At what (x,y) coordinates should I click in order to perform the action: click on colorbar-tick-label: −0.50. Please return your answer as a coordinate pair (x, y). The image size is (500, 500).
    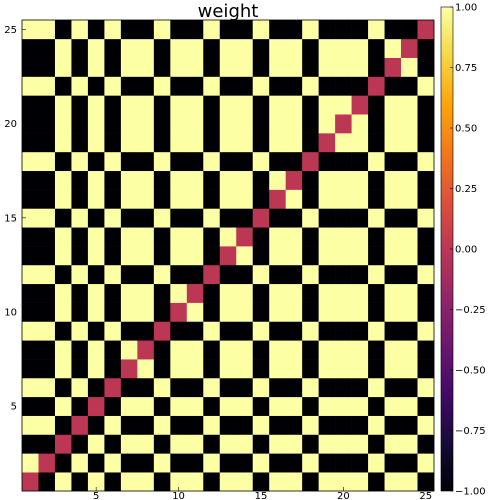
    Looking at the image, I should click on (470, 371).